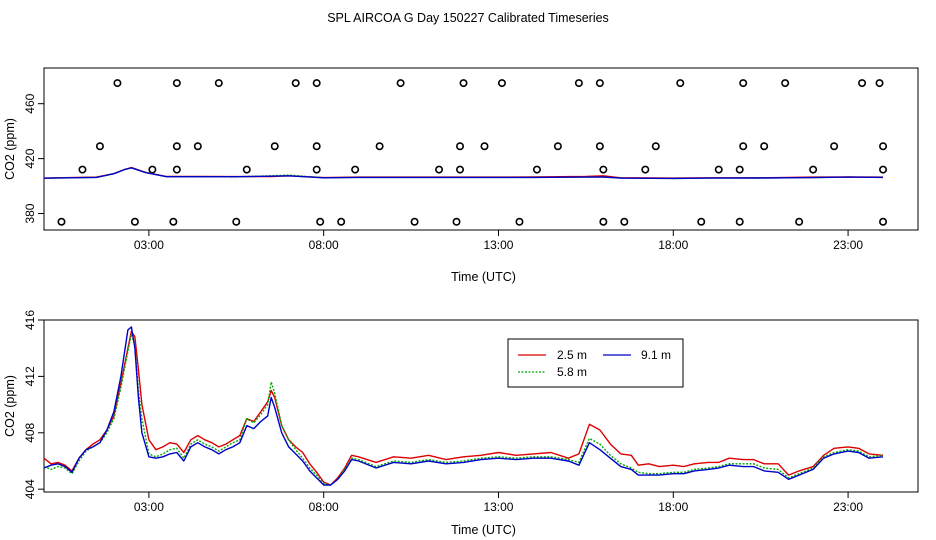 Image resolution: width=936 pixels, height=540 pixels. What do you see at coordinates (30, 158) in the screenshot?
I see `y-tick-label: 420` at bounding box center [30, 158].